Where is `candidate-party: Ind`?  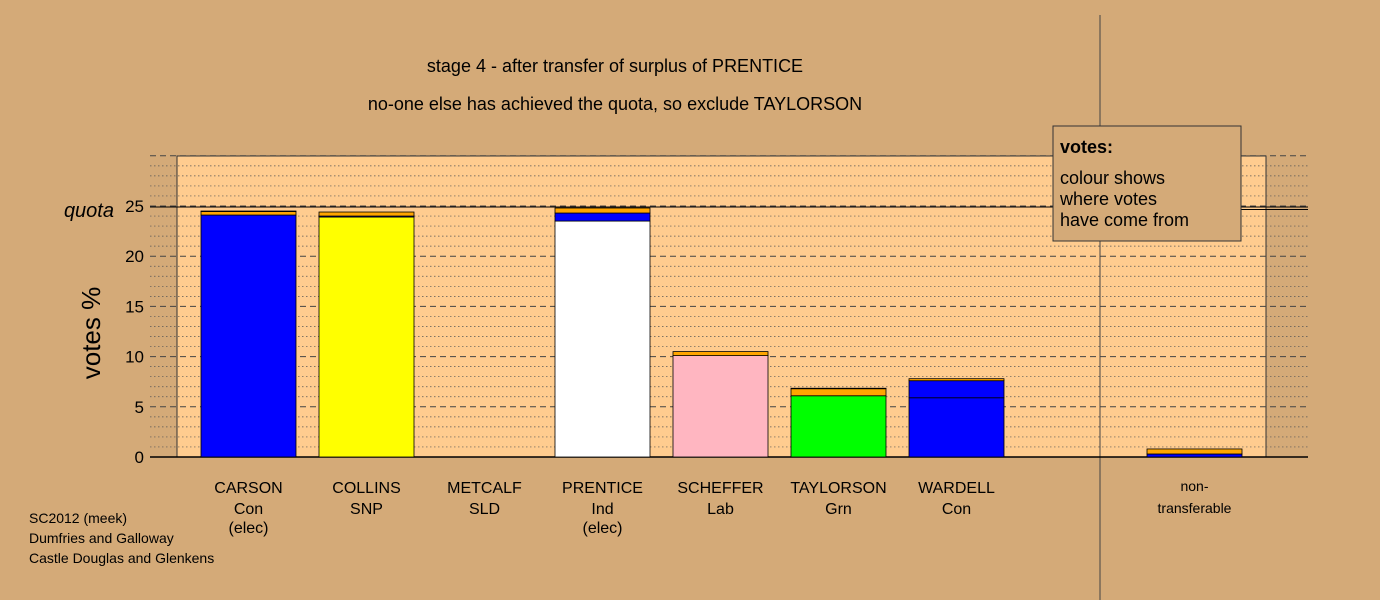 candidate-party: Ind is located at coordinates (602, 509).